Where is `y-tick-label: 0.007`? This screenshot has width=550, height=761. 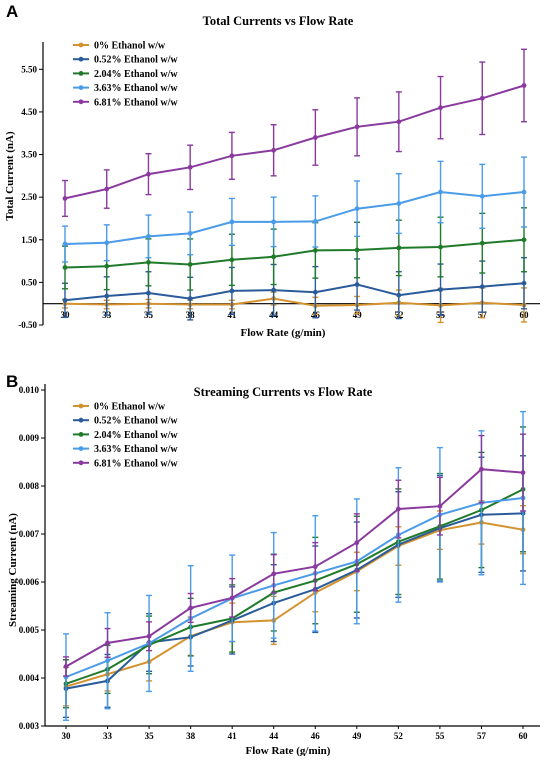
y-tick-label: 0.007 is located at coordinates (29, 534).